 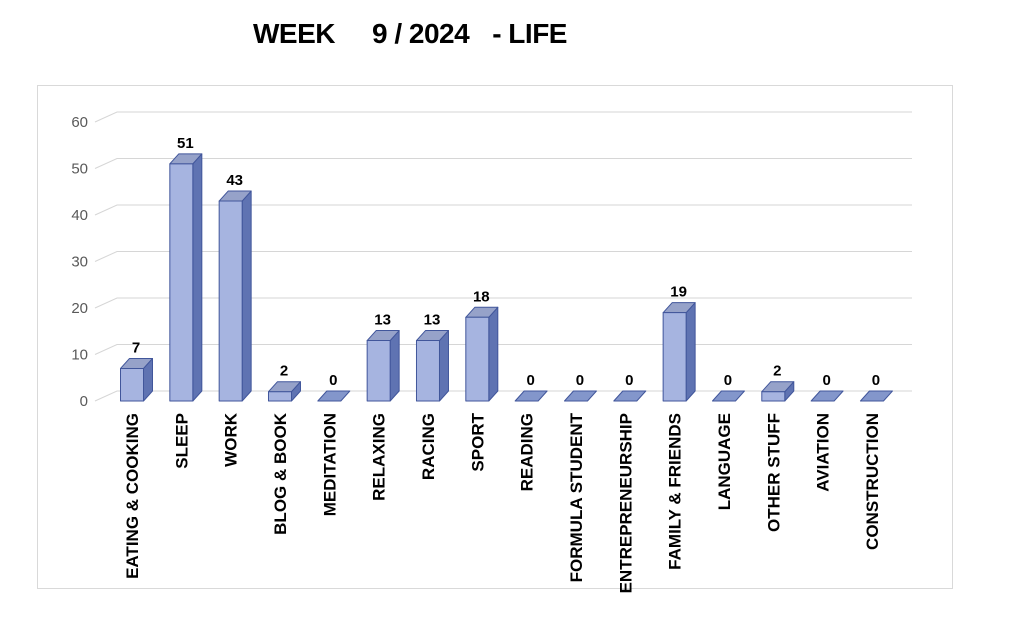 I want to click on value-label-construction: 0, so click(x=876, y=380).